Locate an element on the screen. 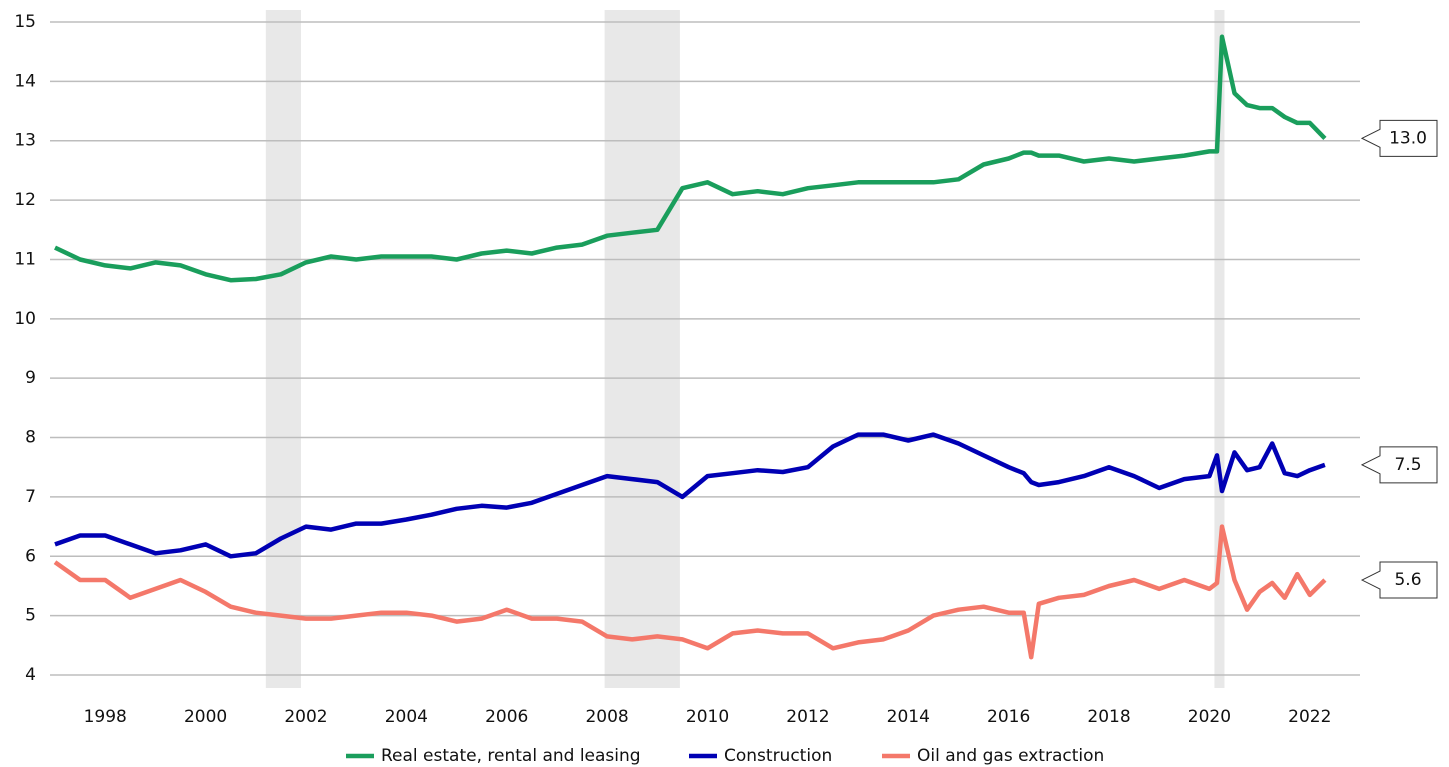  y-tick-label: 11 is located at coordinates (25, 259).